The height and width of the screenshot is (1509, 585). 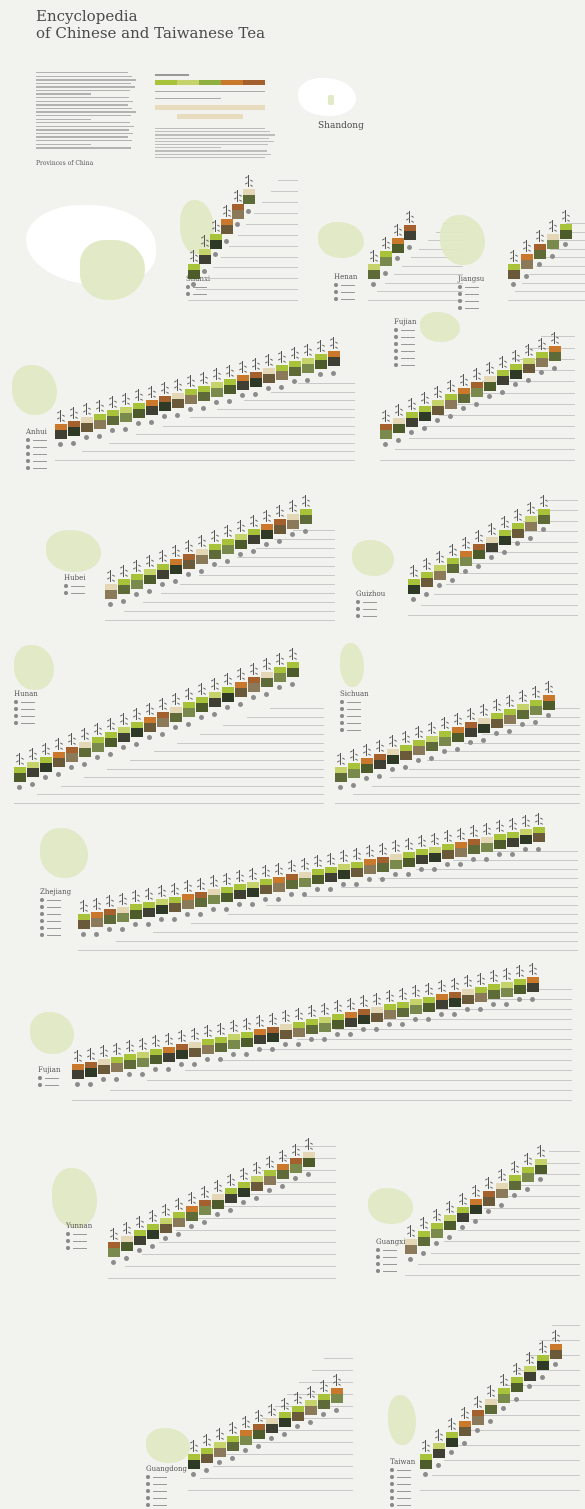 What do you see at coordinates (36, 432) in the screenshot?
I see `province-name: Anhui` at bounding box center [36, 432].